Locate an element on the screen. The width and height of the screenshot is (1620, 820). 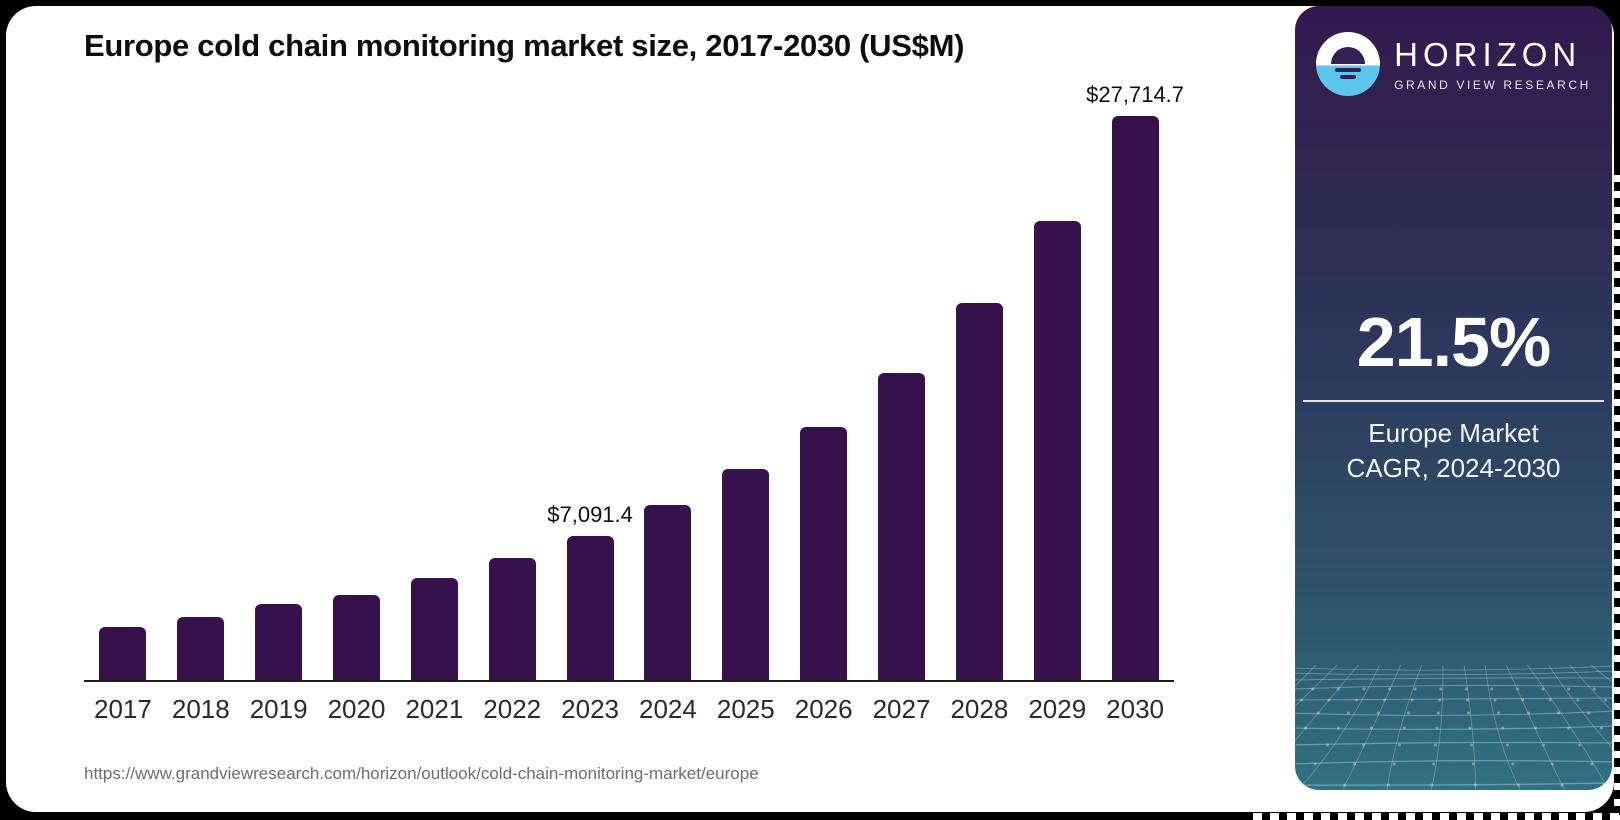
cagr-caption-line2: CAGR, 2024-2030 is located at coordinates (1453, 468).